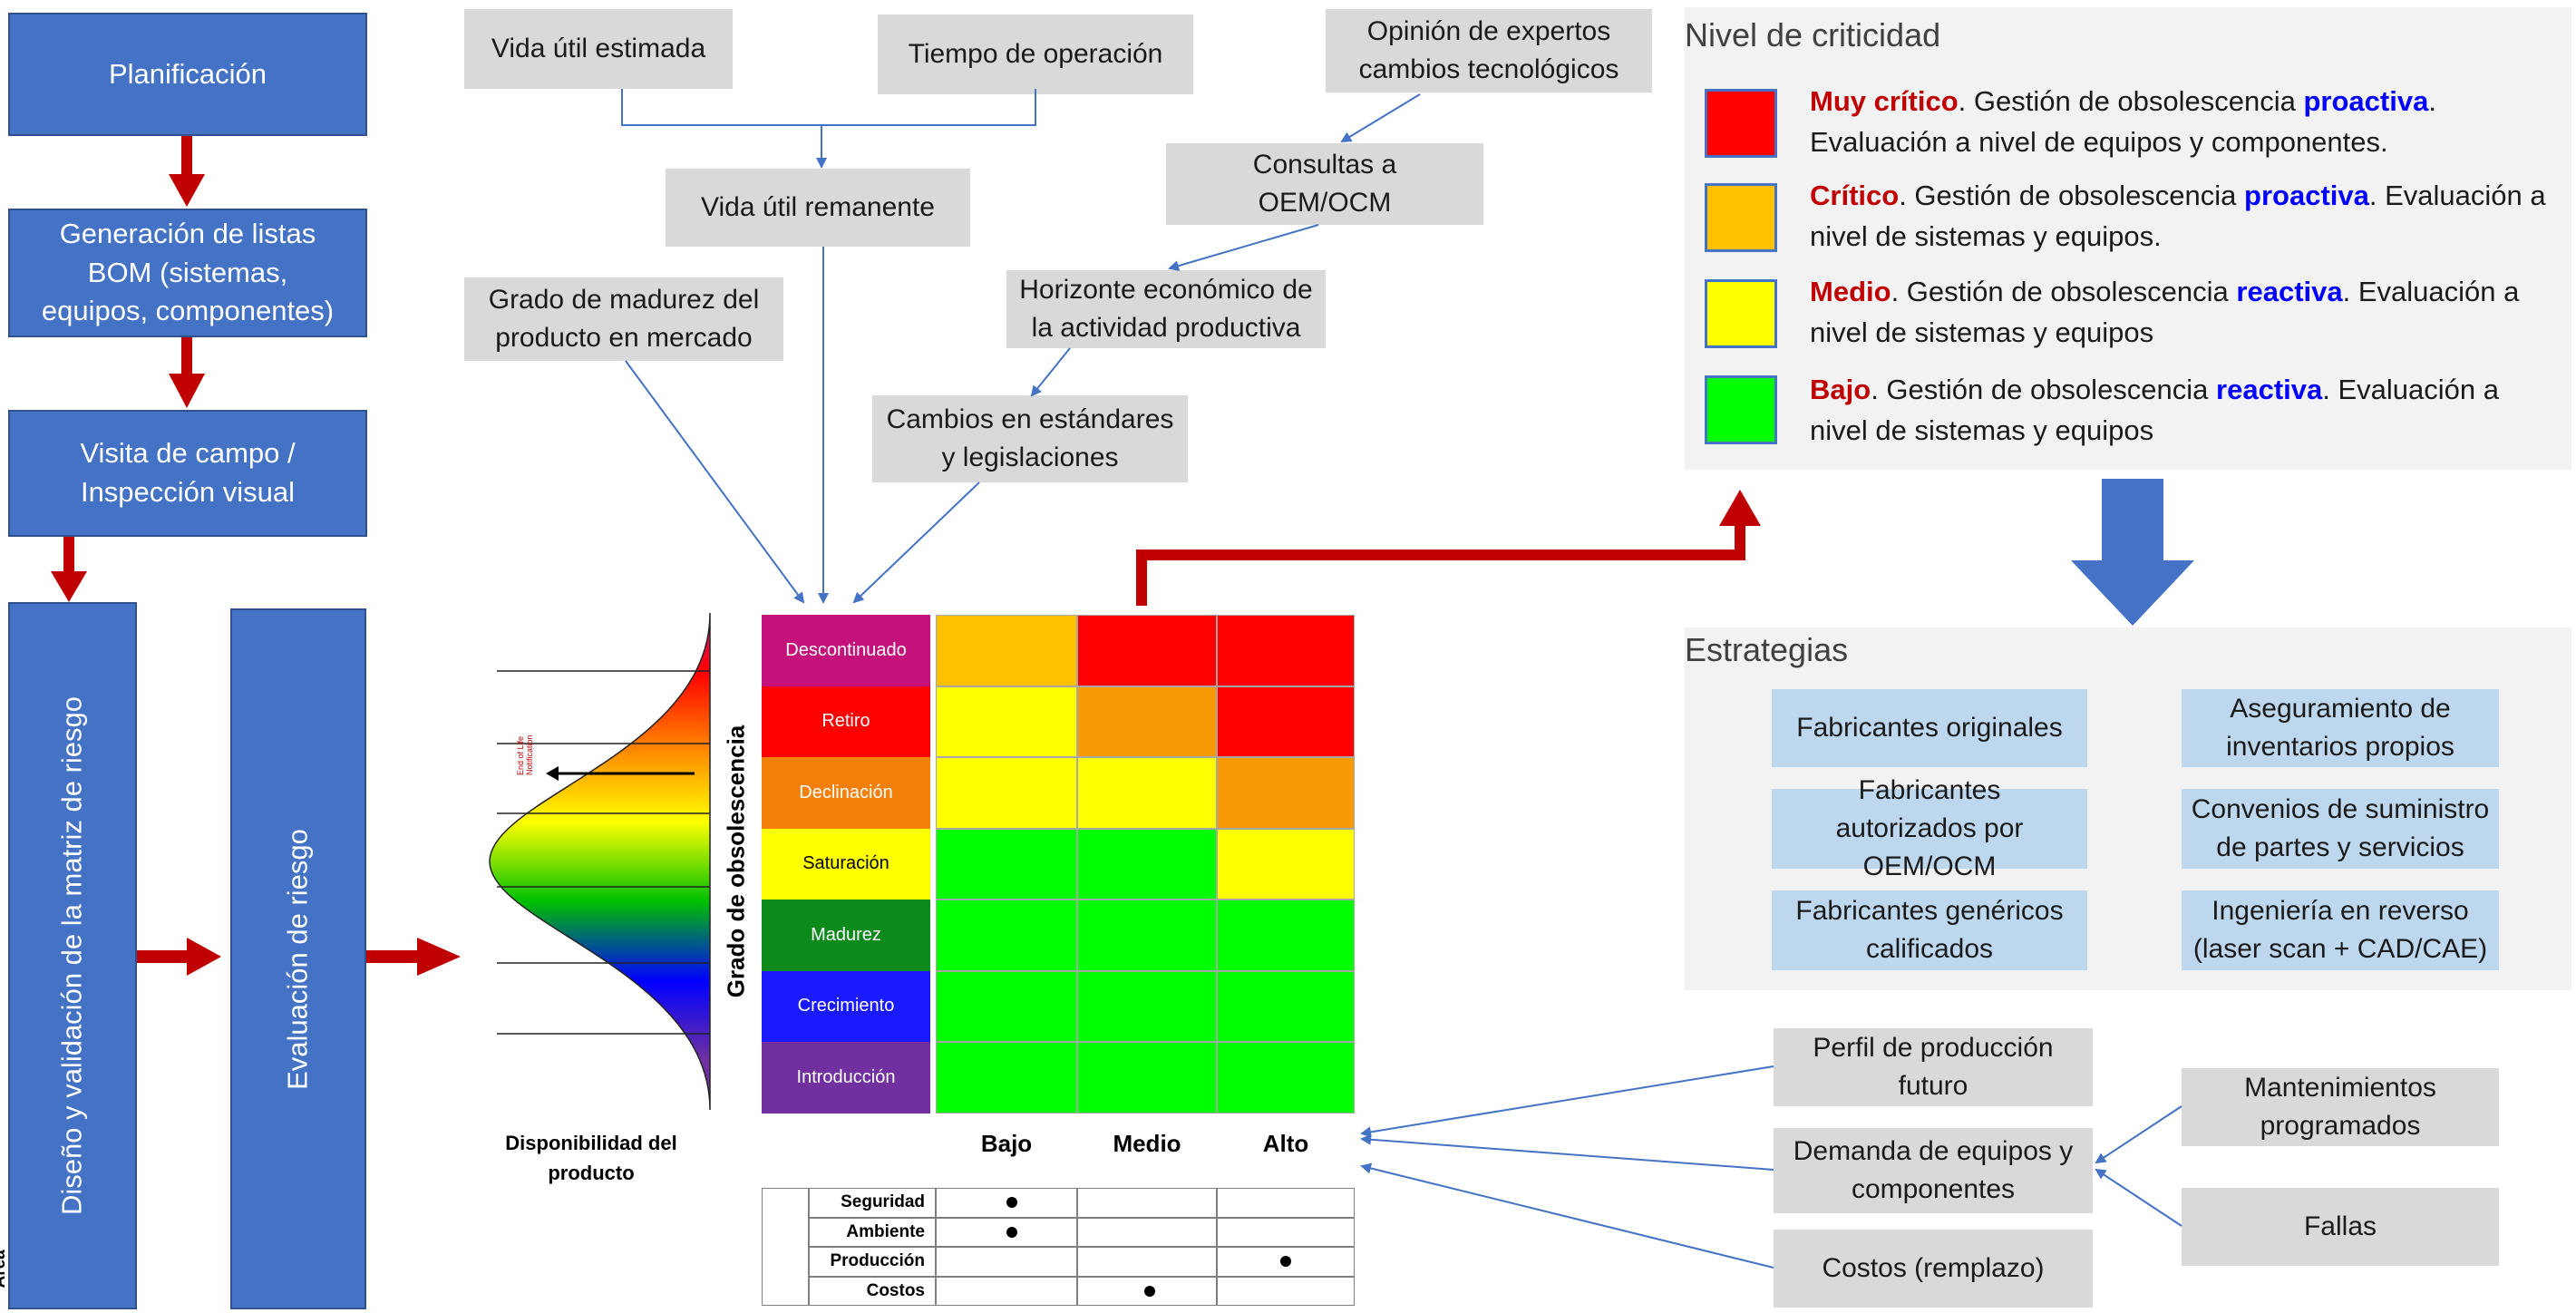 This screenshot has width=2576, height=1313. What do you see at coordinates (1767, 649) in the screenshot?
I see `estrategias-title: Estrategias` at bounding box center [1767, 649].